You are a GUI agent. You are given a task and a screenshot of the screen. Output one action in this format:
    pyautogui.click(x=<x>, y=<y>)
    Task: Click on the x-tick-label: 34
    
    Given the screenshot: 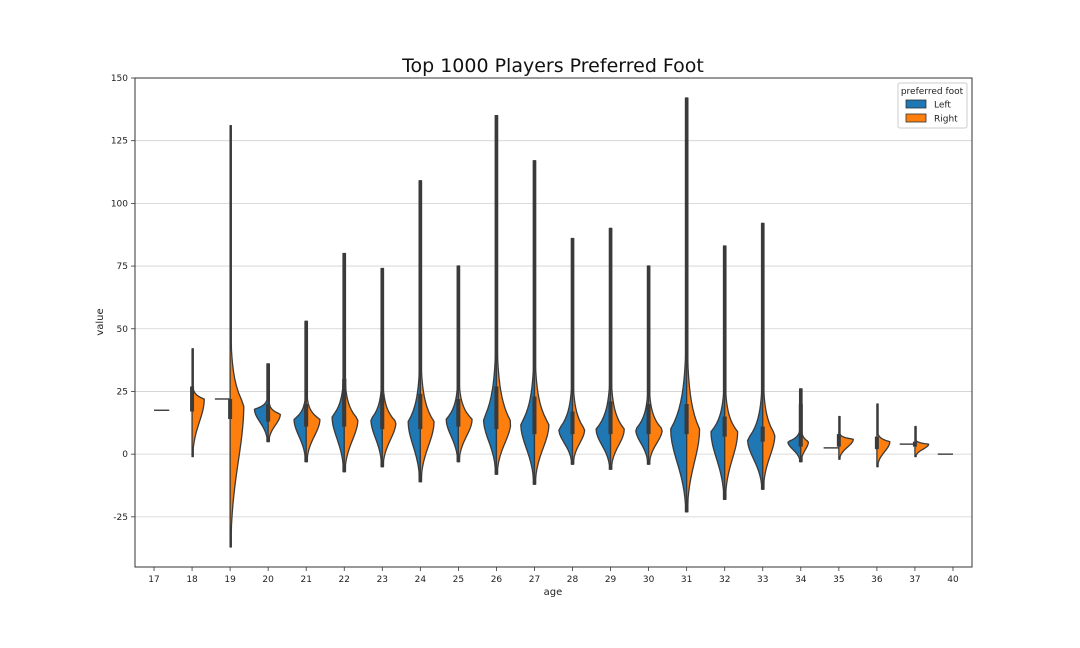 What is the action you would take?
    pyautogui.click(x=801, y=580)
    